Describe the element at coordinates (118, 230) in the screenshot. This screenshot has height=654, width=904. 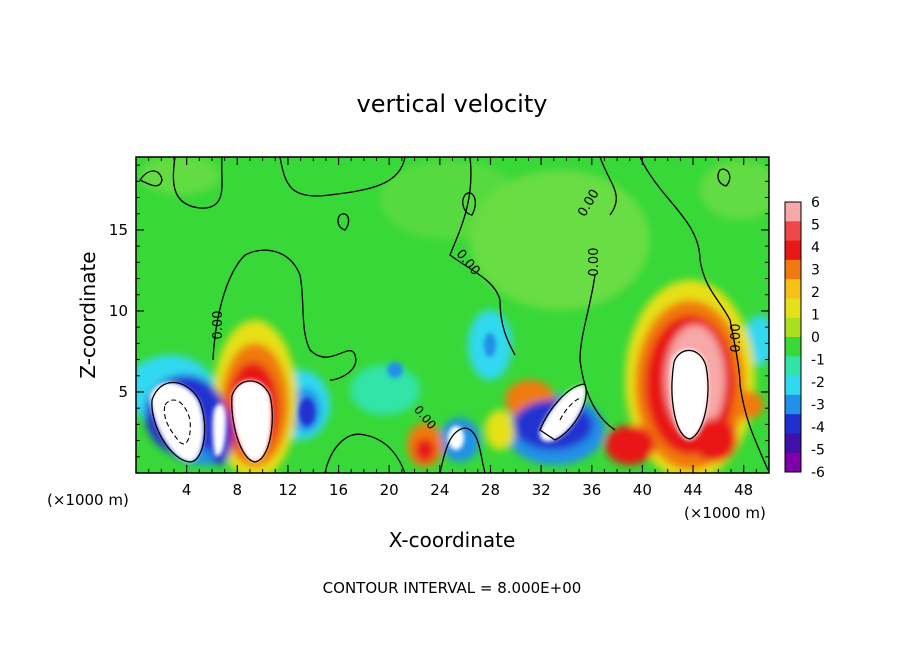
I see `y-tick-label: 15` at that location.